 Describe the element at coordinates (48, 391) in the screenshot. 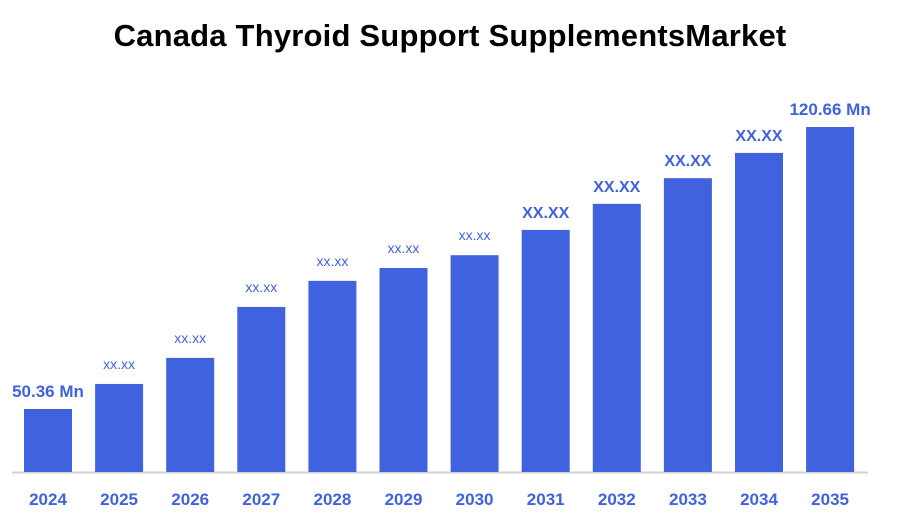

I see `data-label-2024: 50.36 Mn` at that location.